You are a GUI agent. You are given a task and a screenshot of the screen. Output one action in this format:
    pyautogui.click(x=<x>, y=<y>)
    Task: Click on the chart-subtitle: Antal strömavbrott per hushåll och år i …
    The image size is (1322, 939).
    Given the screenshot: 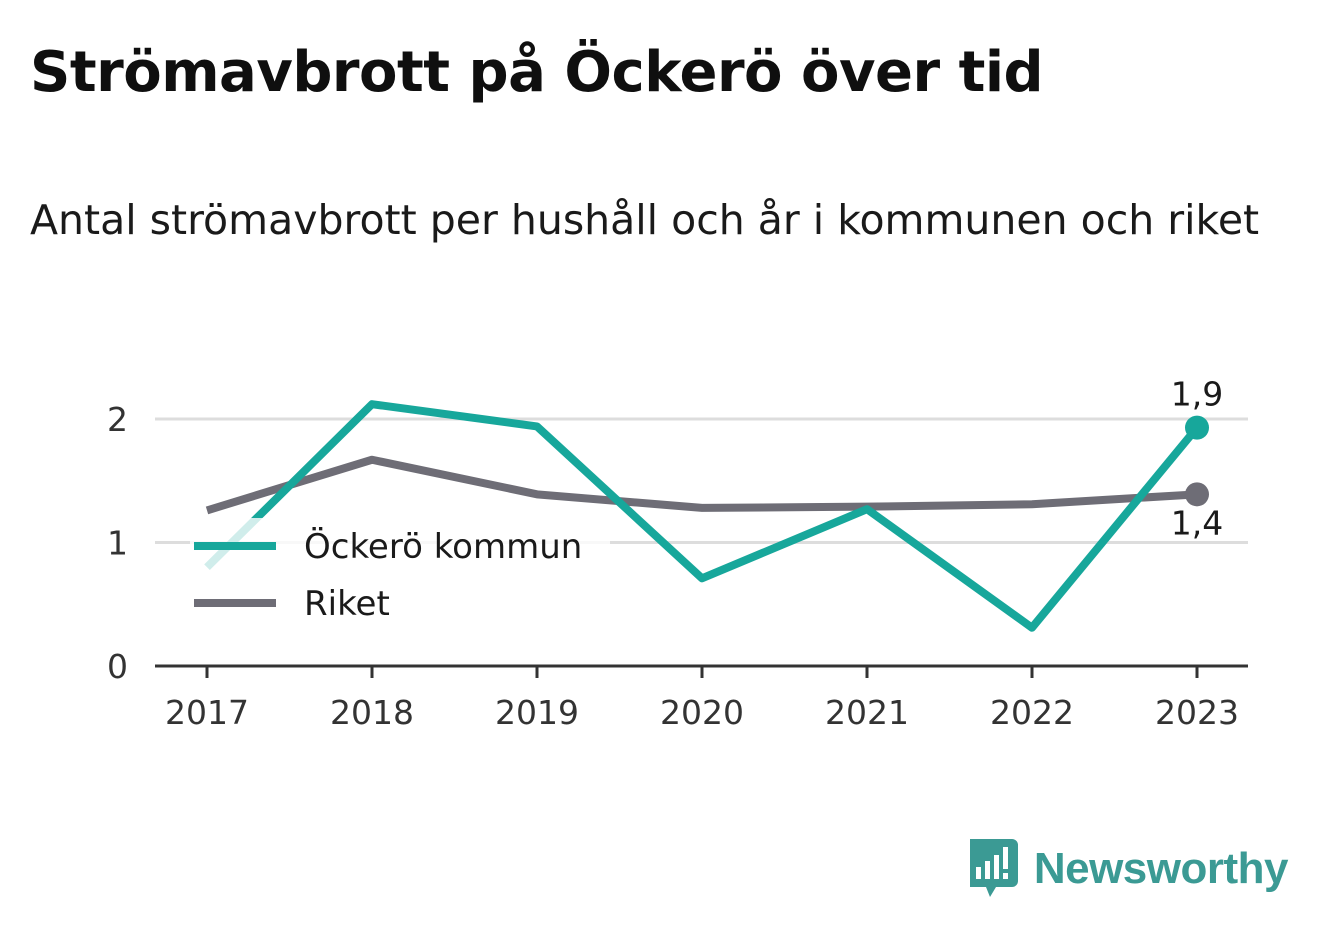 What is the action you would take?
    pyautogui.click(x=645, y=220)
    